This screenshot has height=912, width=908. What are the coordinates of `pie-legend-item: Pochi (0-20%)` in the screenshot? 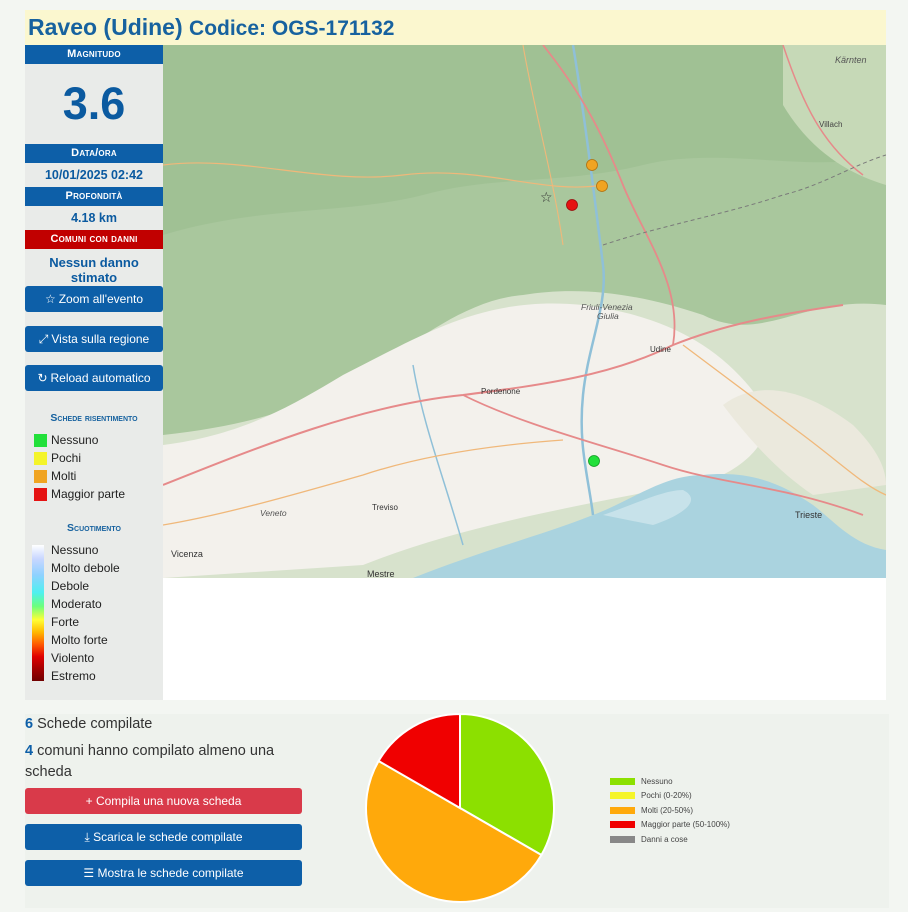 It's located at (670, 796).